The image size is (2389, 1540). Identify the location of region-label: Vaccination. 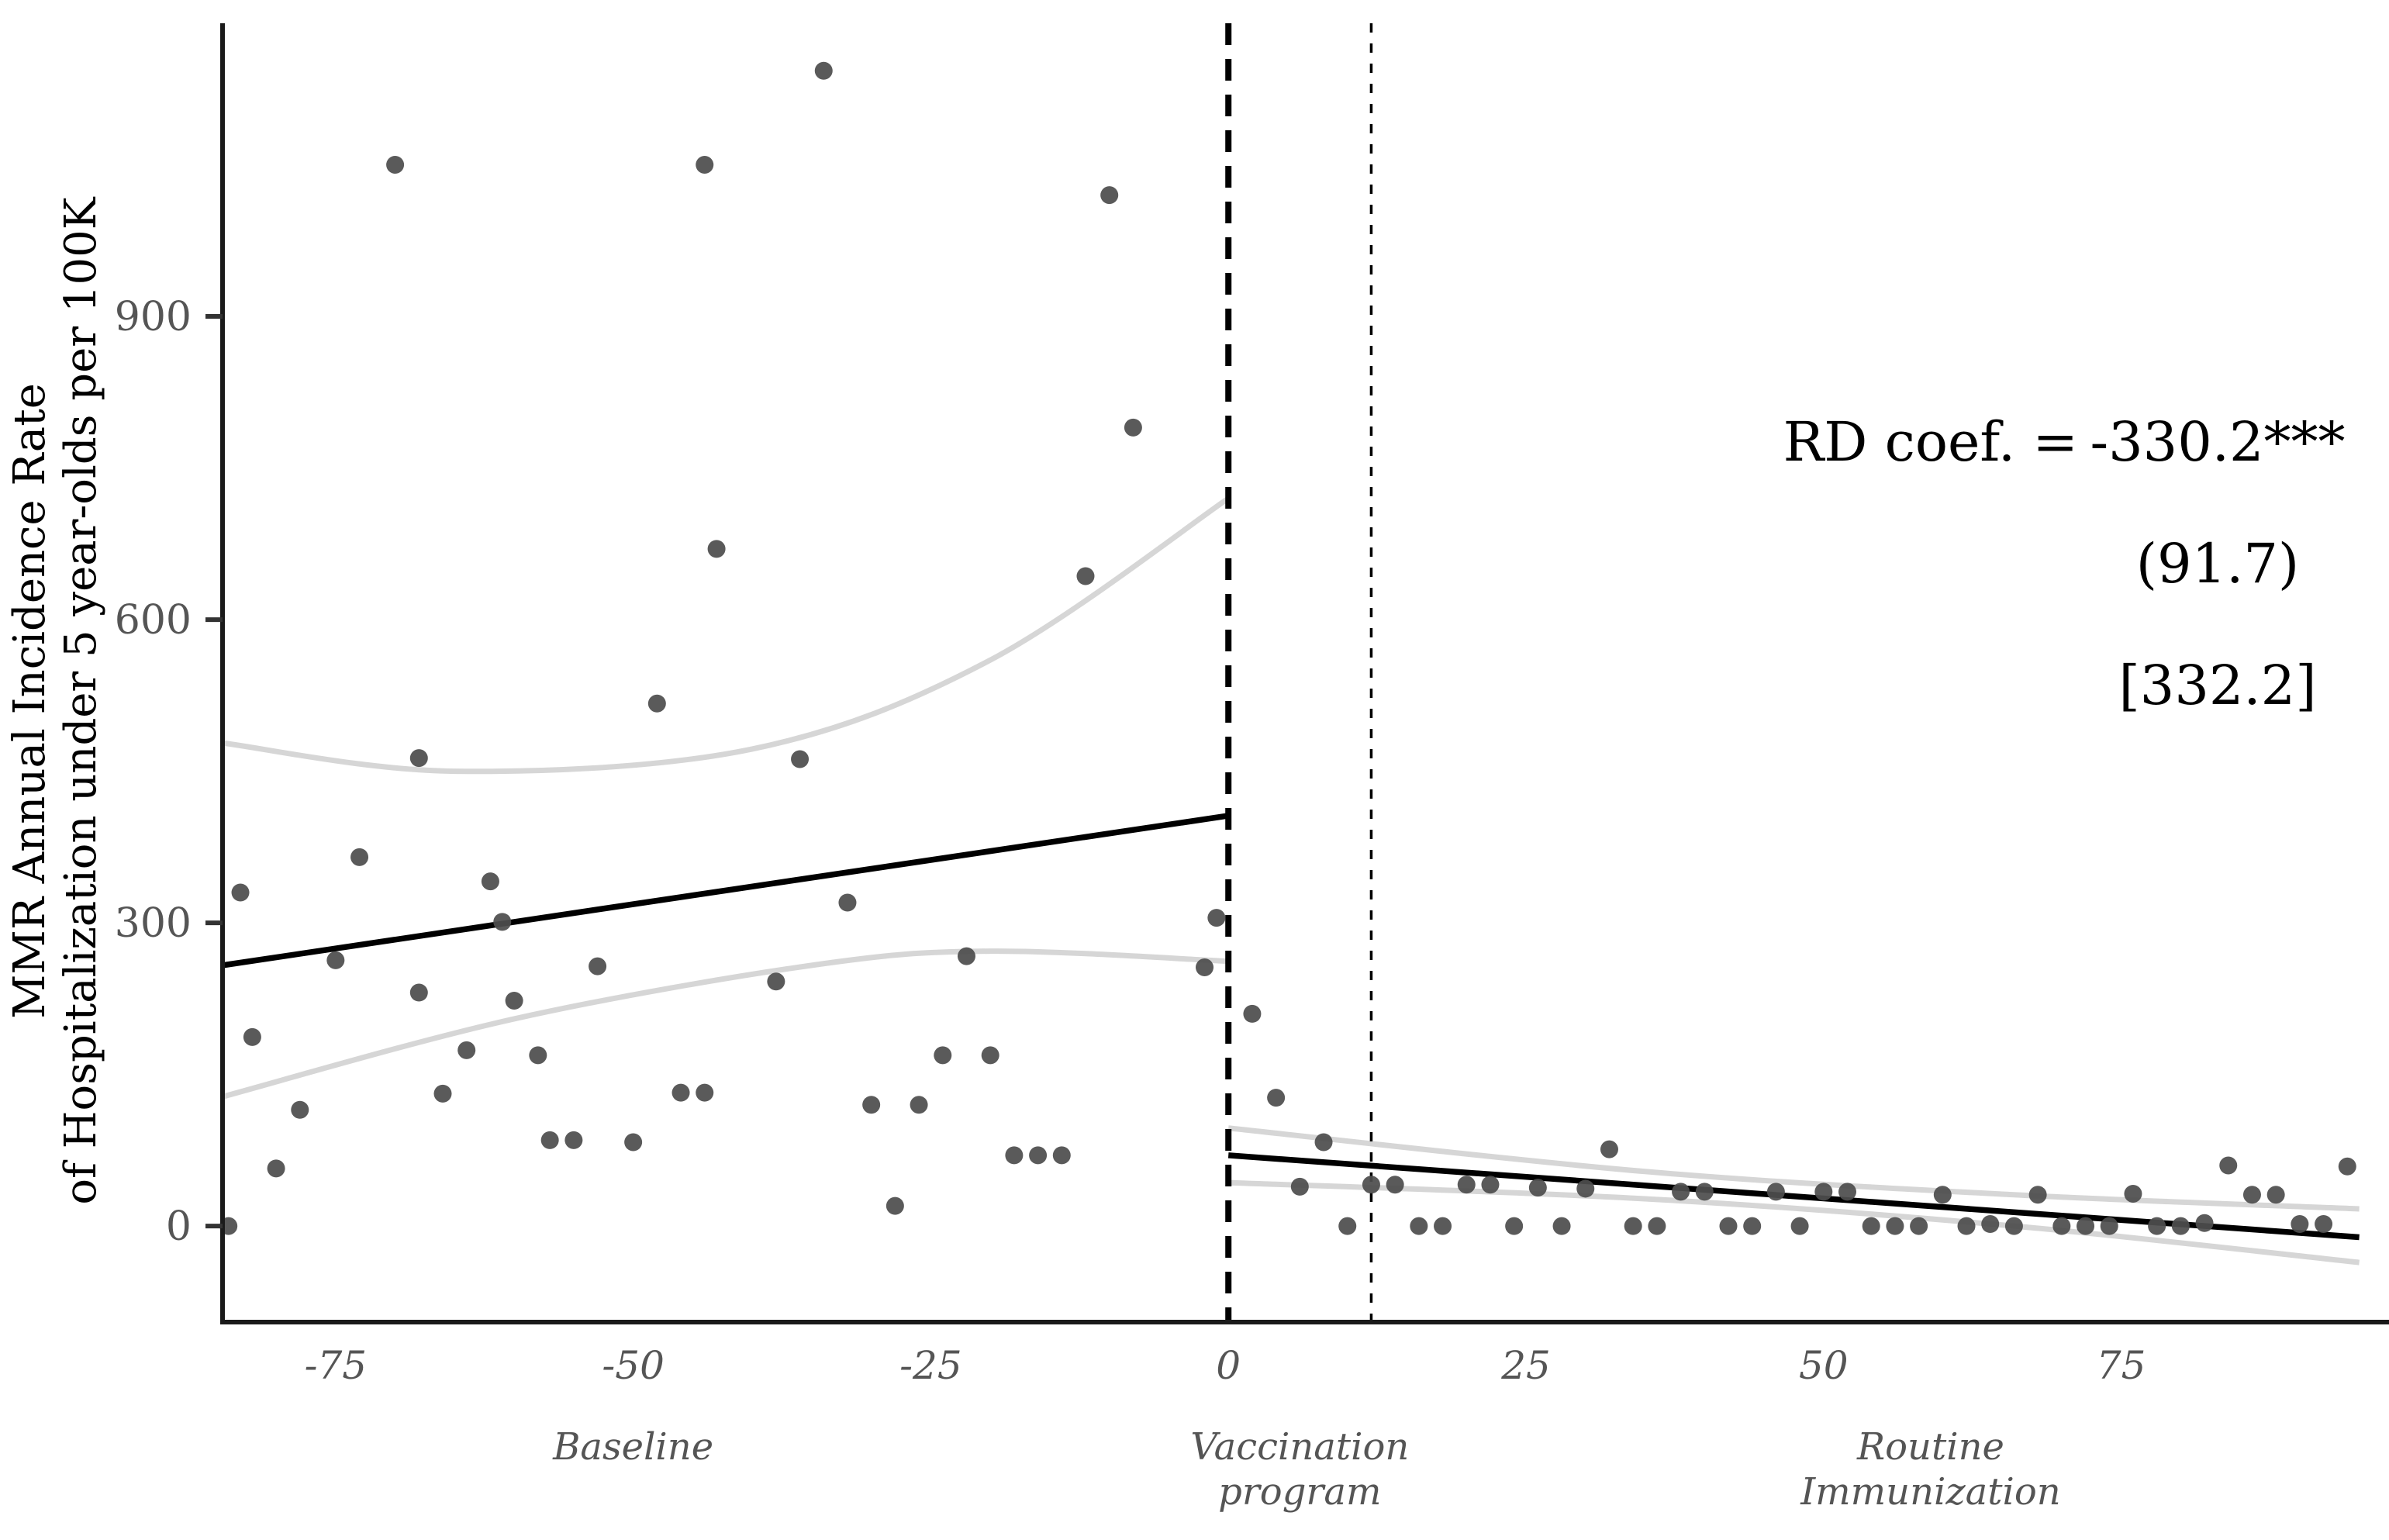
(1299, 1447).